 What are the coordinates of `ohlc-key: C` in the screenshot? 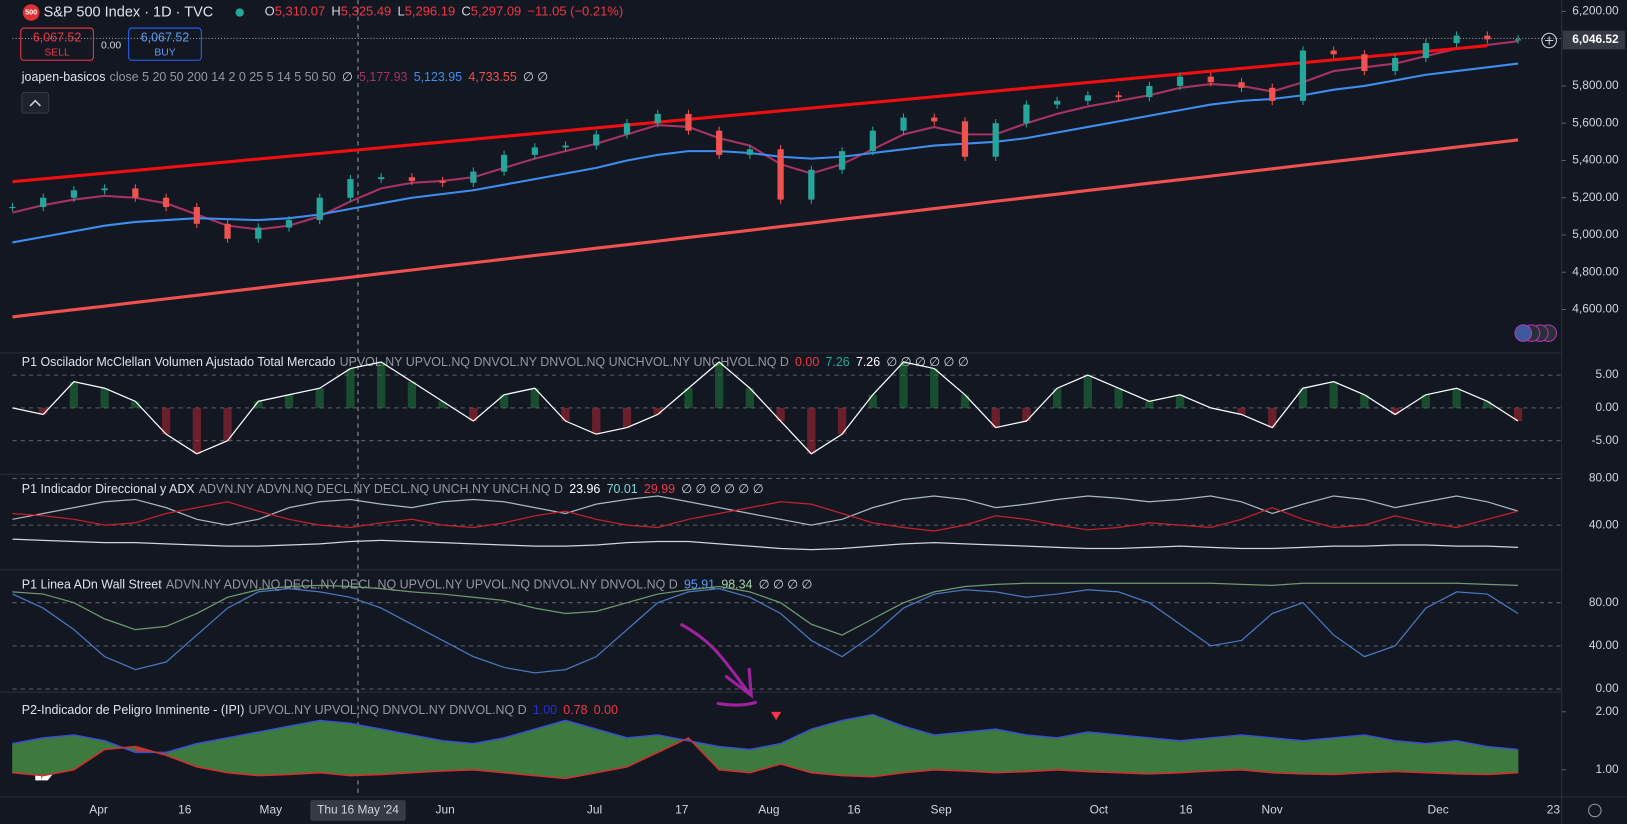 It's located at (465, 11).